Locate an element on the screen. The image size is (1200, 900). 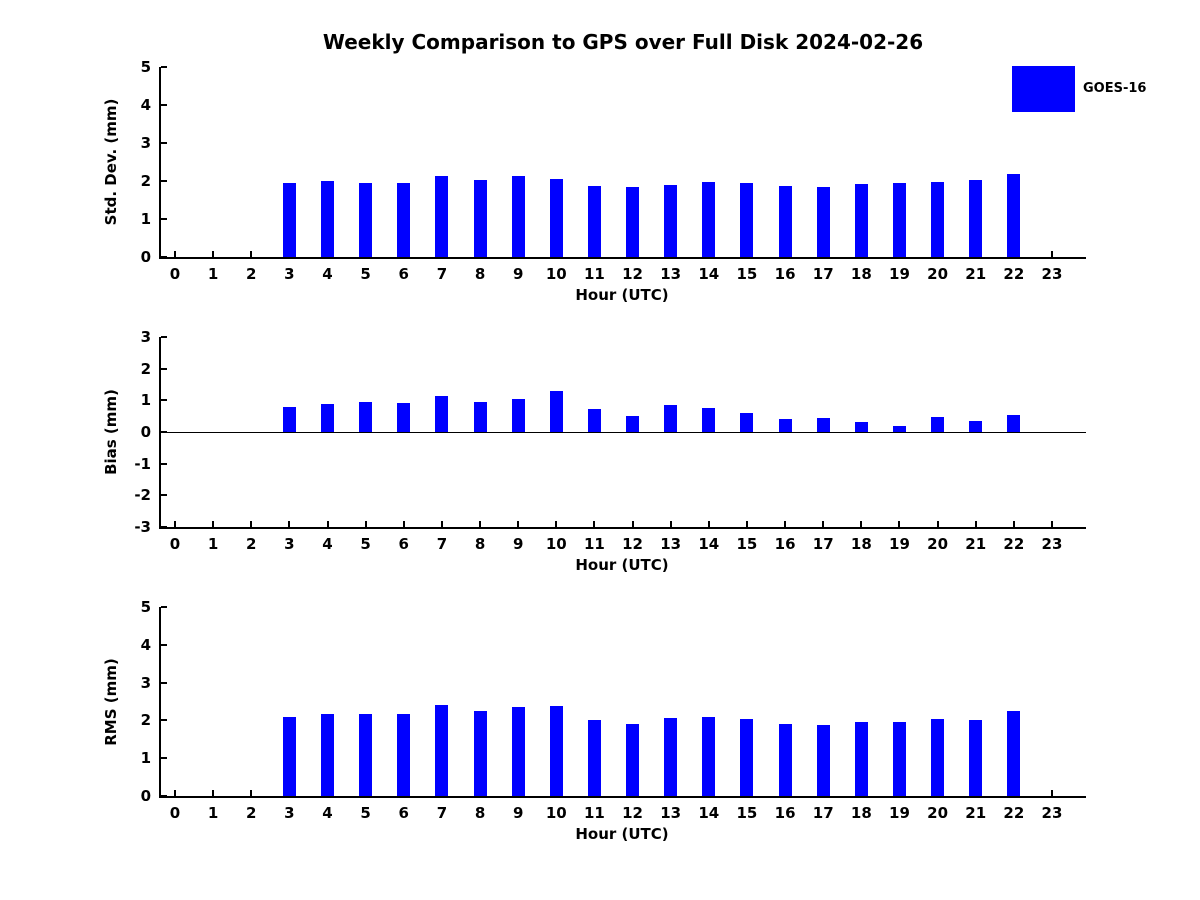
y-tick-label: -3 is located at coordinates (142, 527).